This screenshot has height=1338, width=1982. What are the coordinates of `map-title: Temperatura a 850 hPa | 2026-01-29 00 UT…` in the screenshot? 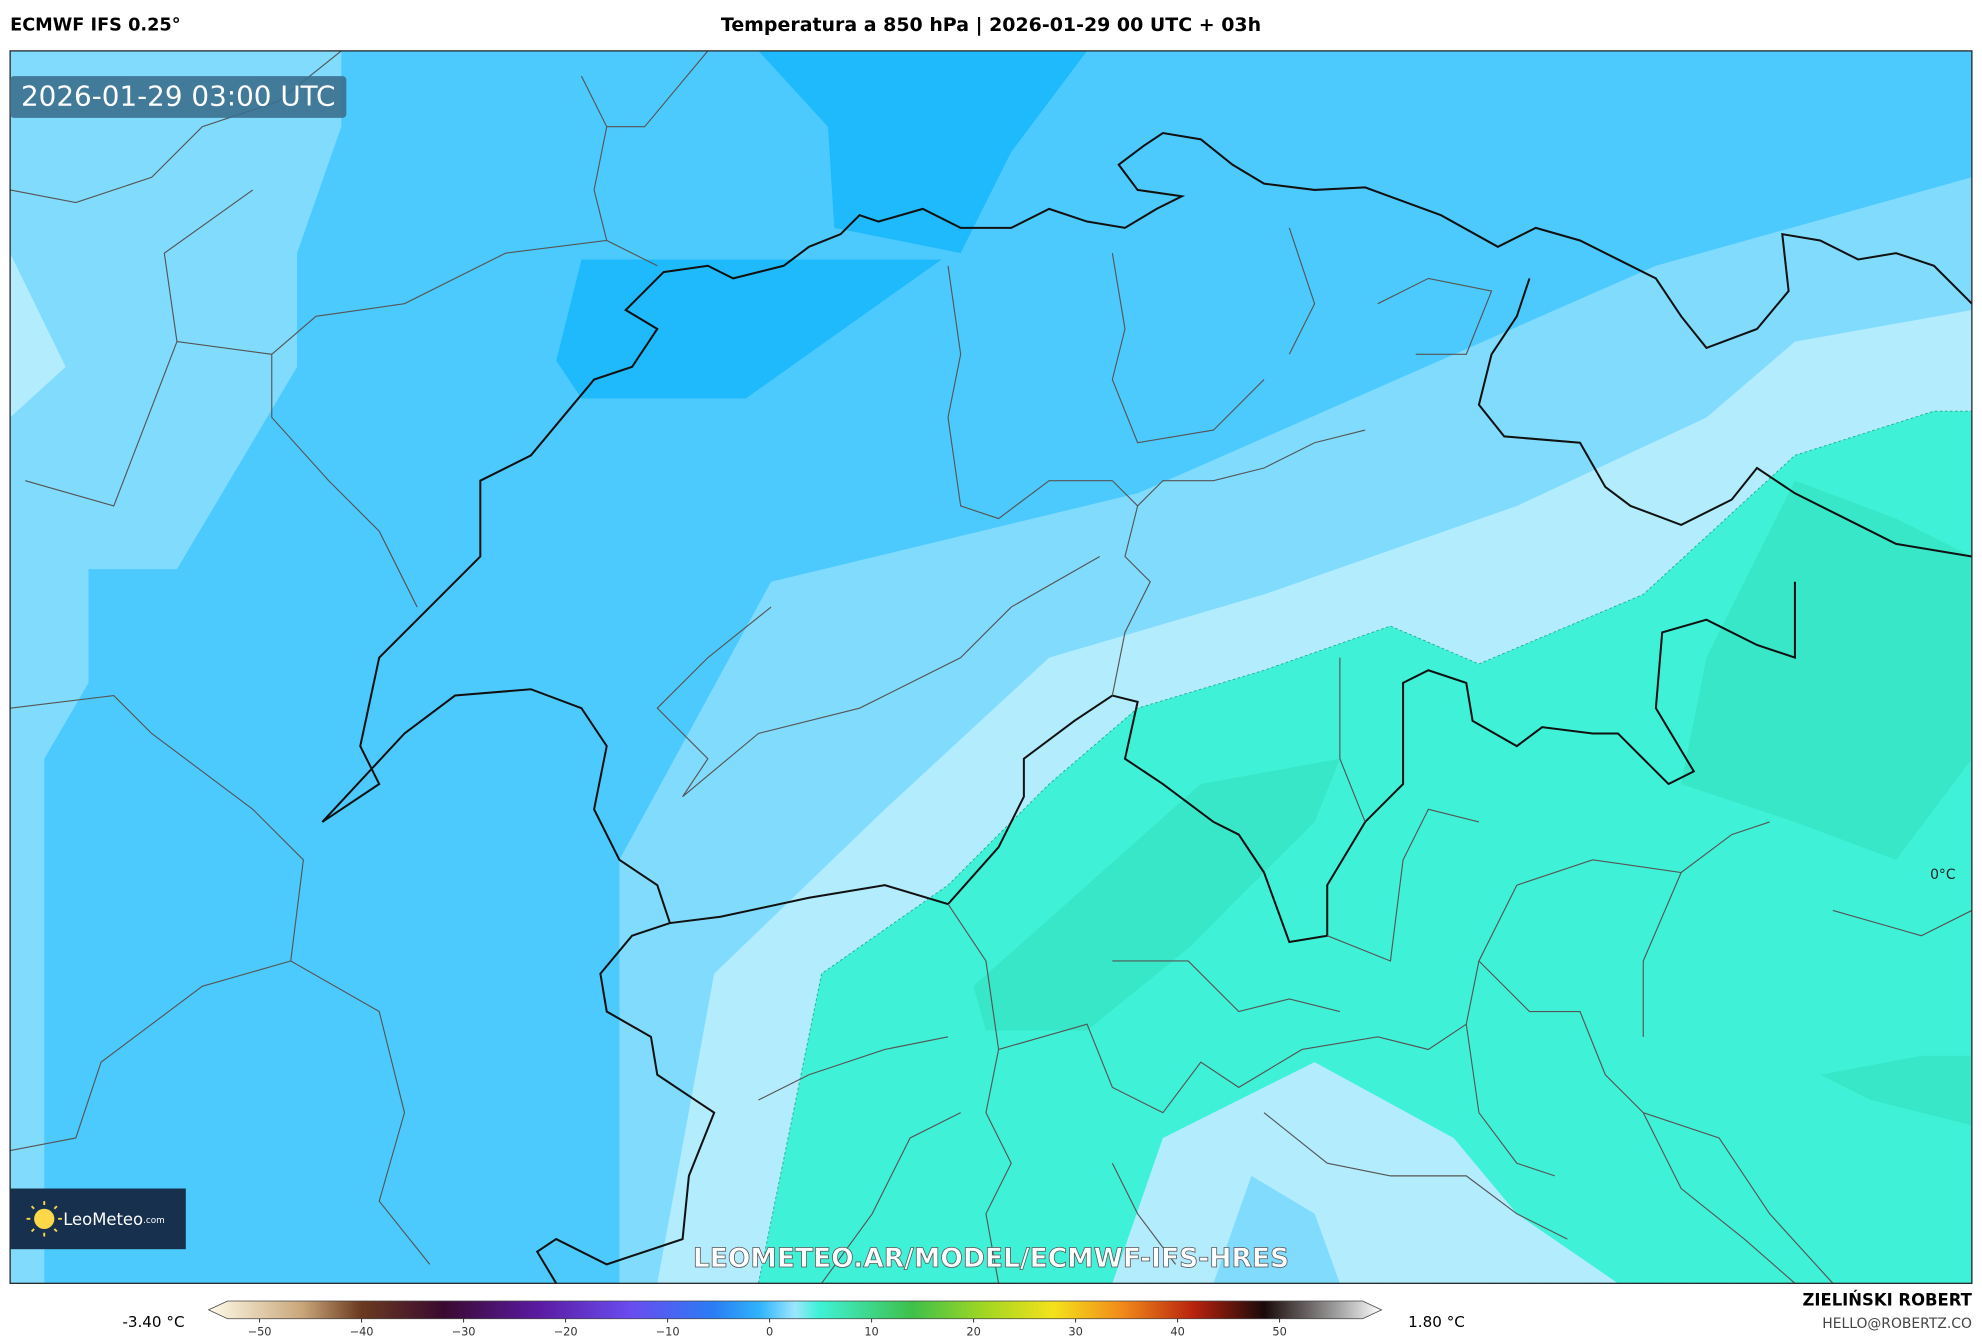 It's located at (991, 25).